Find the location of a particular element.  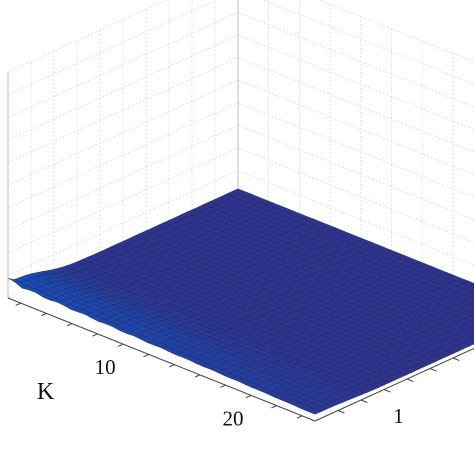

axis-labels: 10 20 1 2 K is located at coordinates (220, 392).